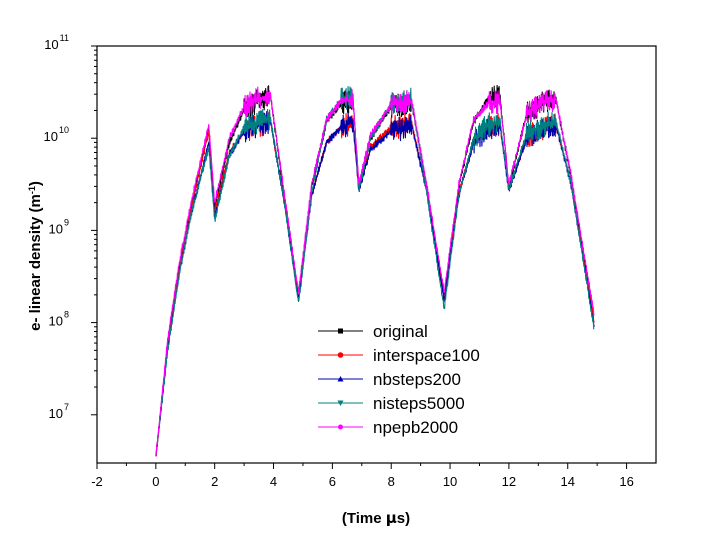 The image size is (720, 540). Describe the element at coordinates (56, 134) in the screenshot. I see `y-tick-label: 10¹⁰` at that location.